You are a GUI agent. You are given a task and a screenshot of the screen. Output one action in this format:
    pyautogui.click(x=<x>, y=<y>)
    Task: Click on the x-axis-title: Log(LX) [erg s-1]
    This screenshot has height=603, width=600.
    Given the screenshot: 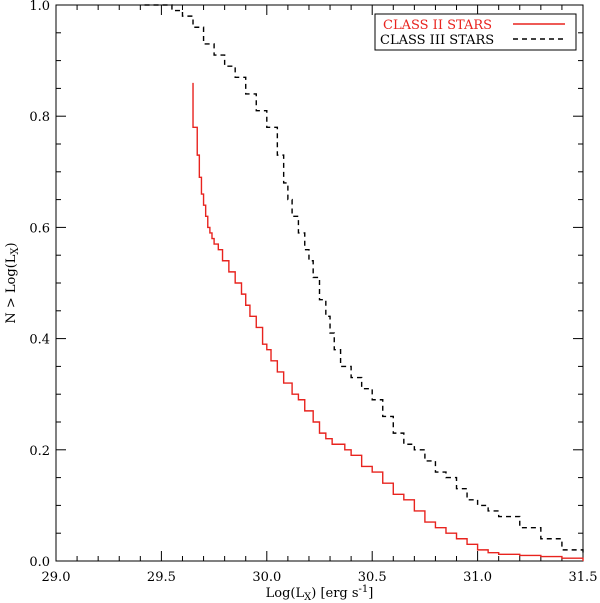 What is the action you would take?
    pyautogui.click(x=320, y=593)
    